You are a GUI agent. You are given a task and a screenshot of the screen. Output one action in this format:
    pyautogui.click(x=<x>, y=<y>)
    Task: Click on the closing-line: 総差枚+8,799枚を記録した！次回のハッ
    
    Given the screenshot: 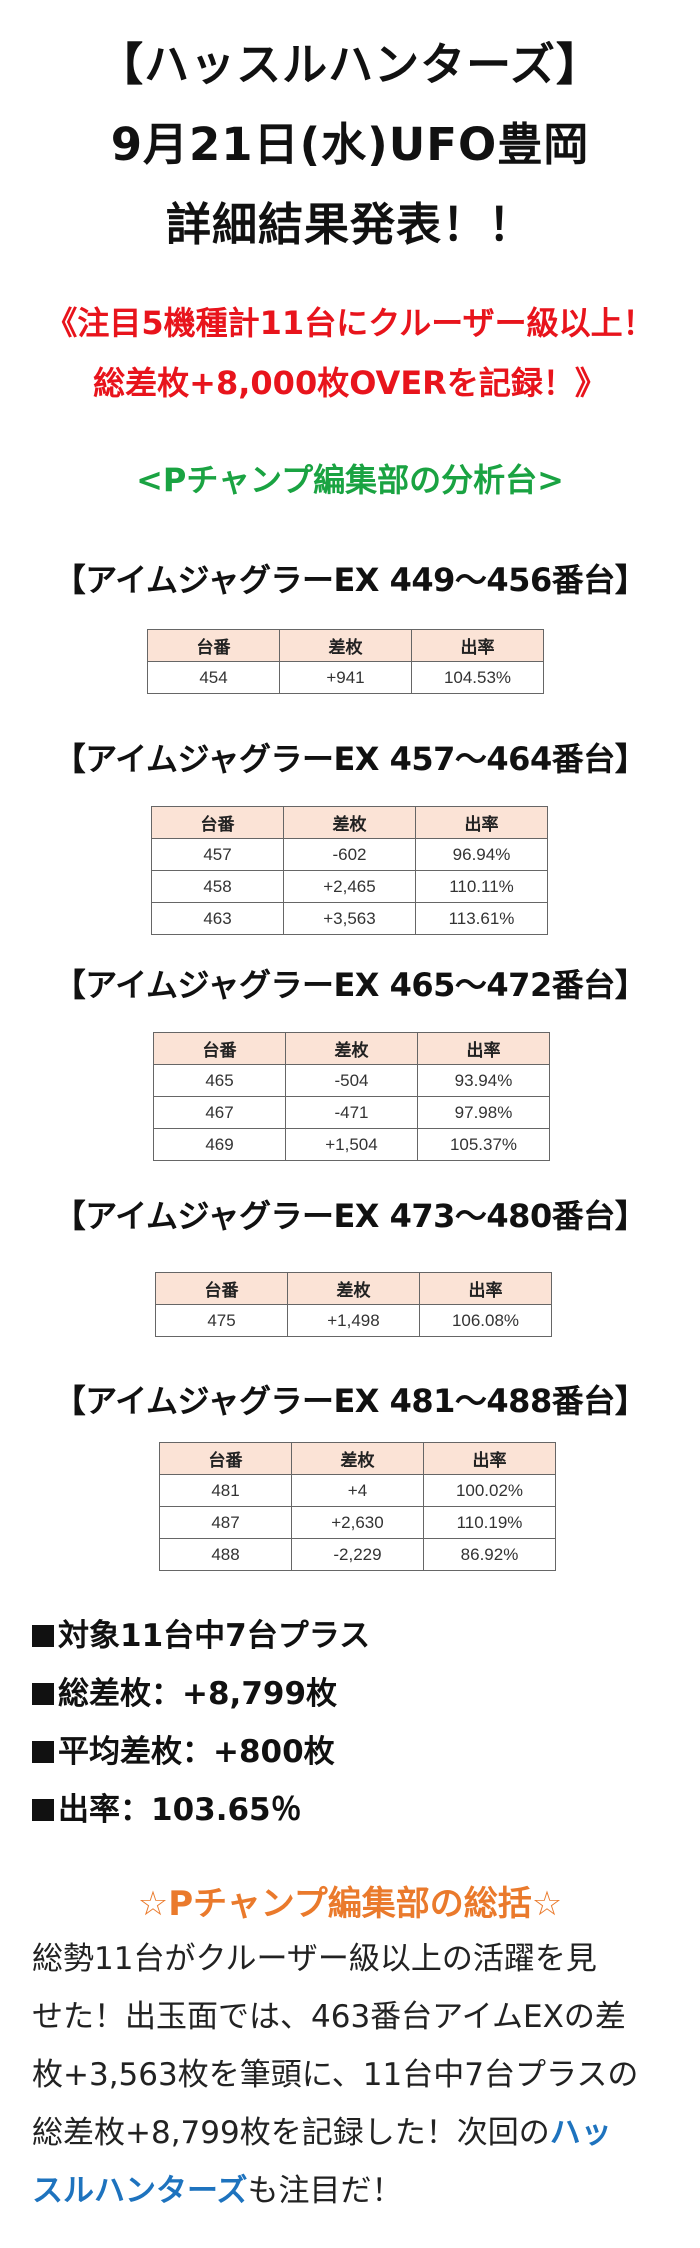 What is the action you would take?
    pyautogui.click(x=357, y=2133)
    